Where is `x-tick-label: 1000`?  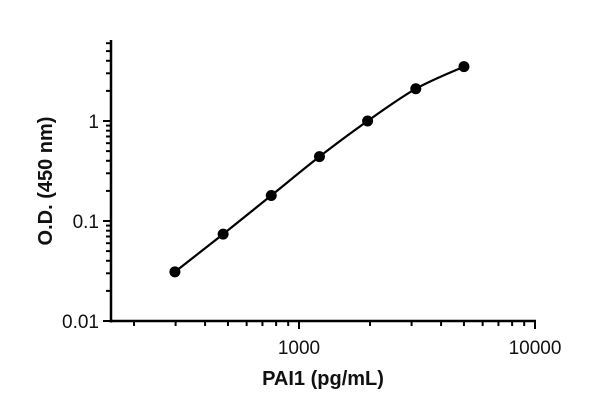
x-tick-label: 1000 is located at coordinates (299, 348).